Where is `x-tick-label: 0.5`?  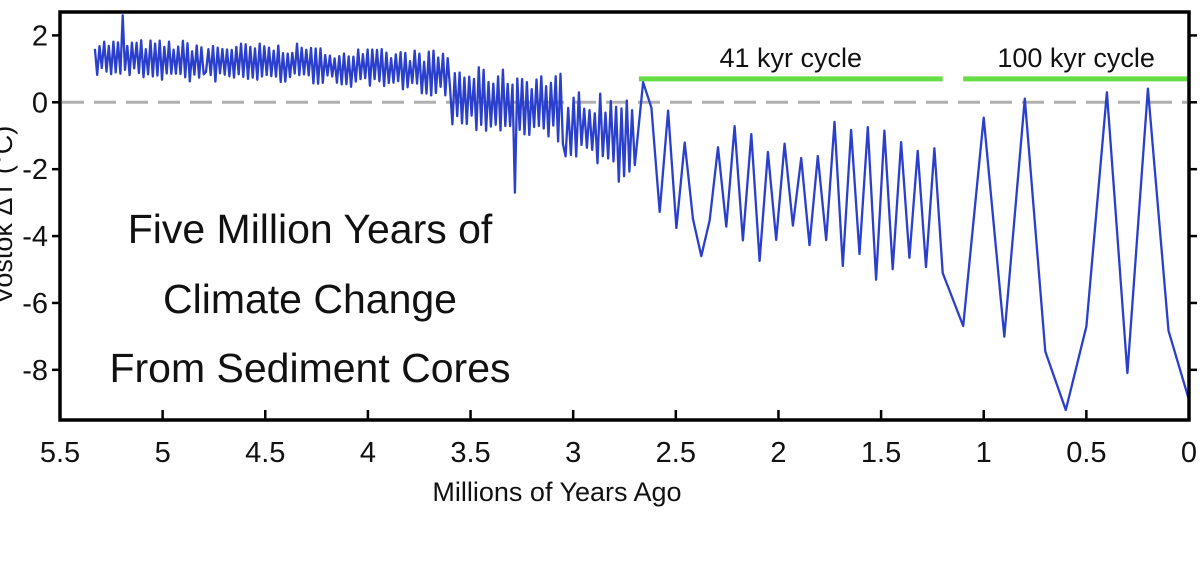
x-tick-label: 0.5 is located at coordinates (1086, 453).